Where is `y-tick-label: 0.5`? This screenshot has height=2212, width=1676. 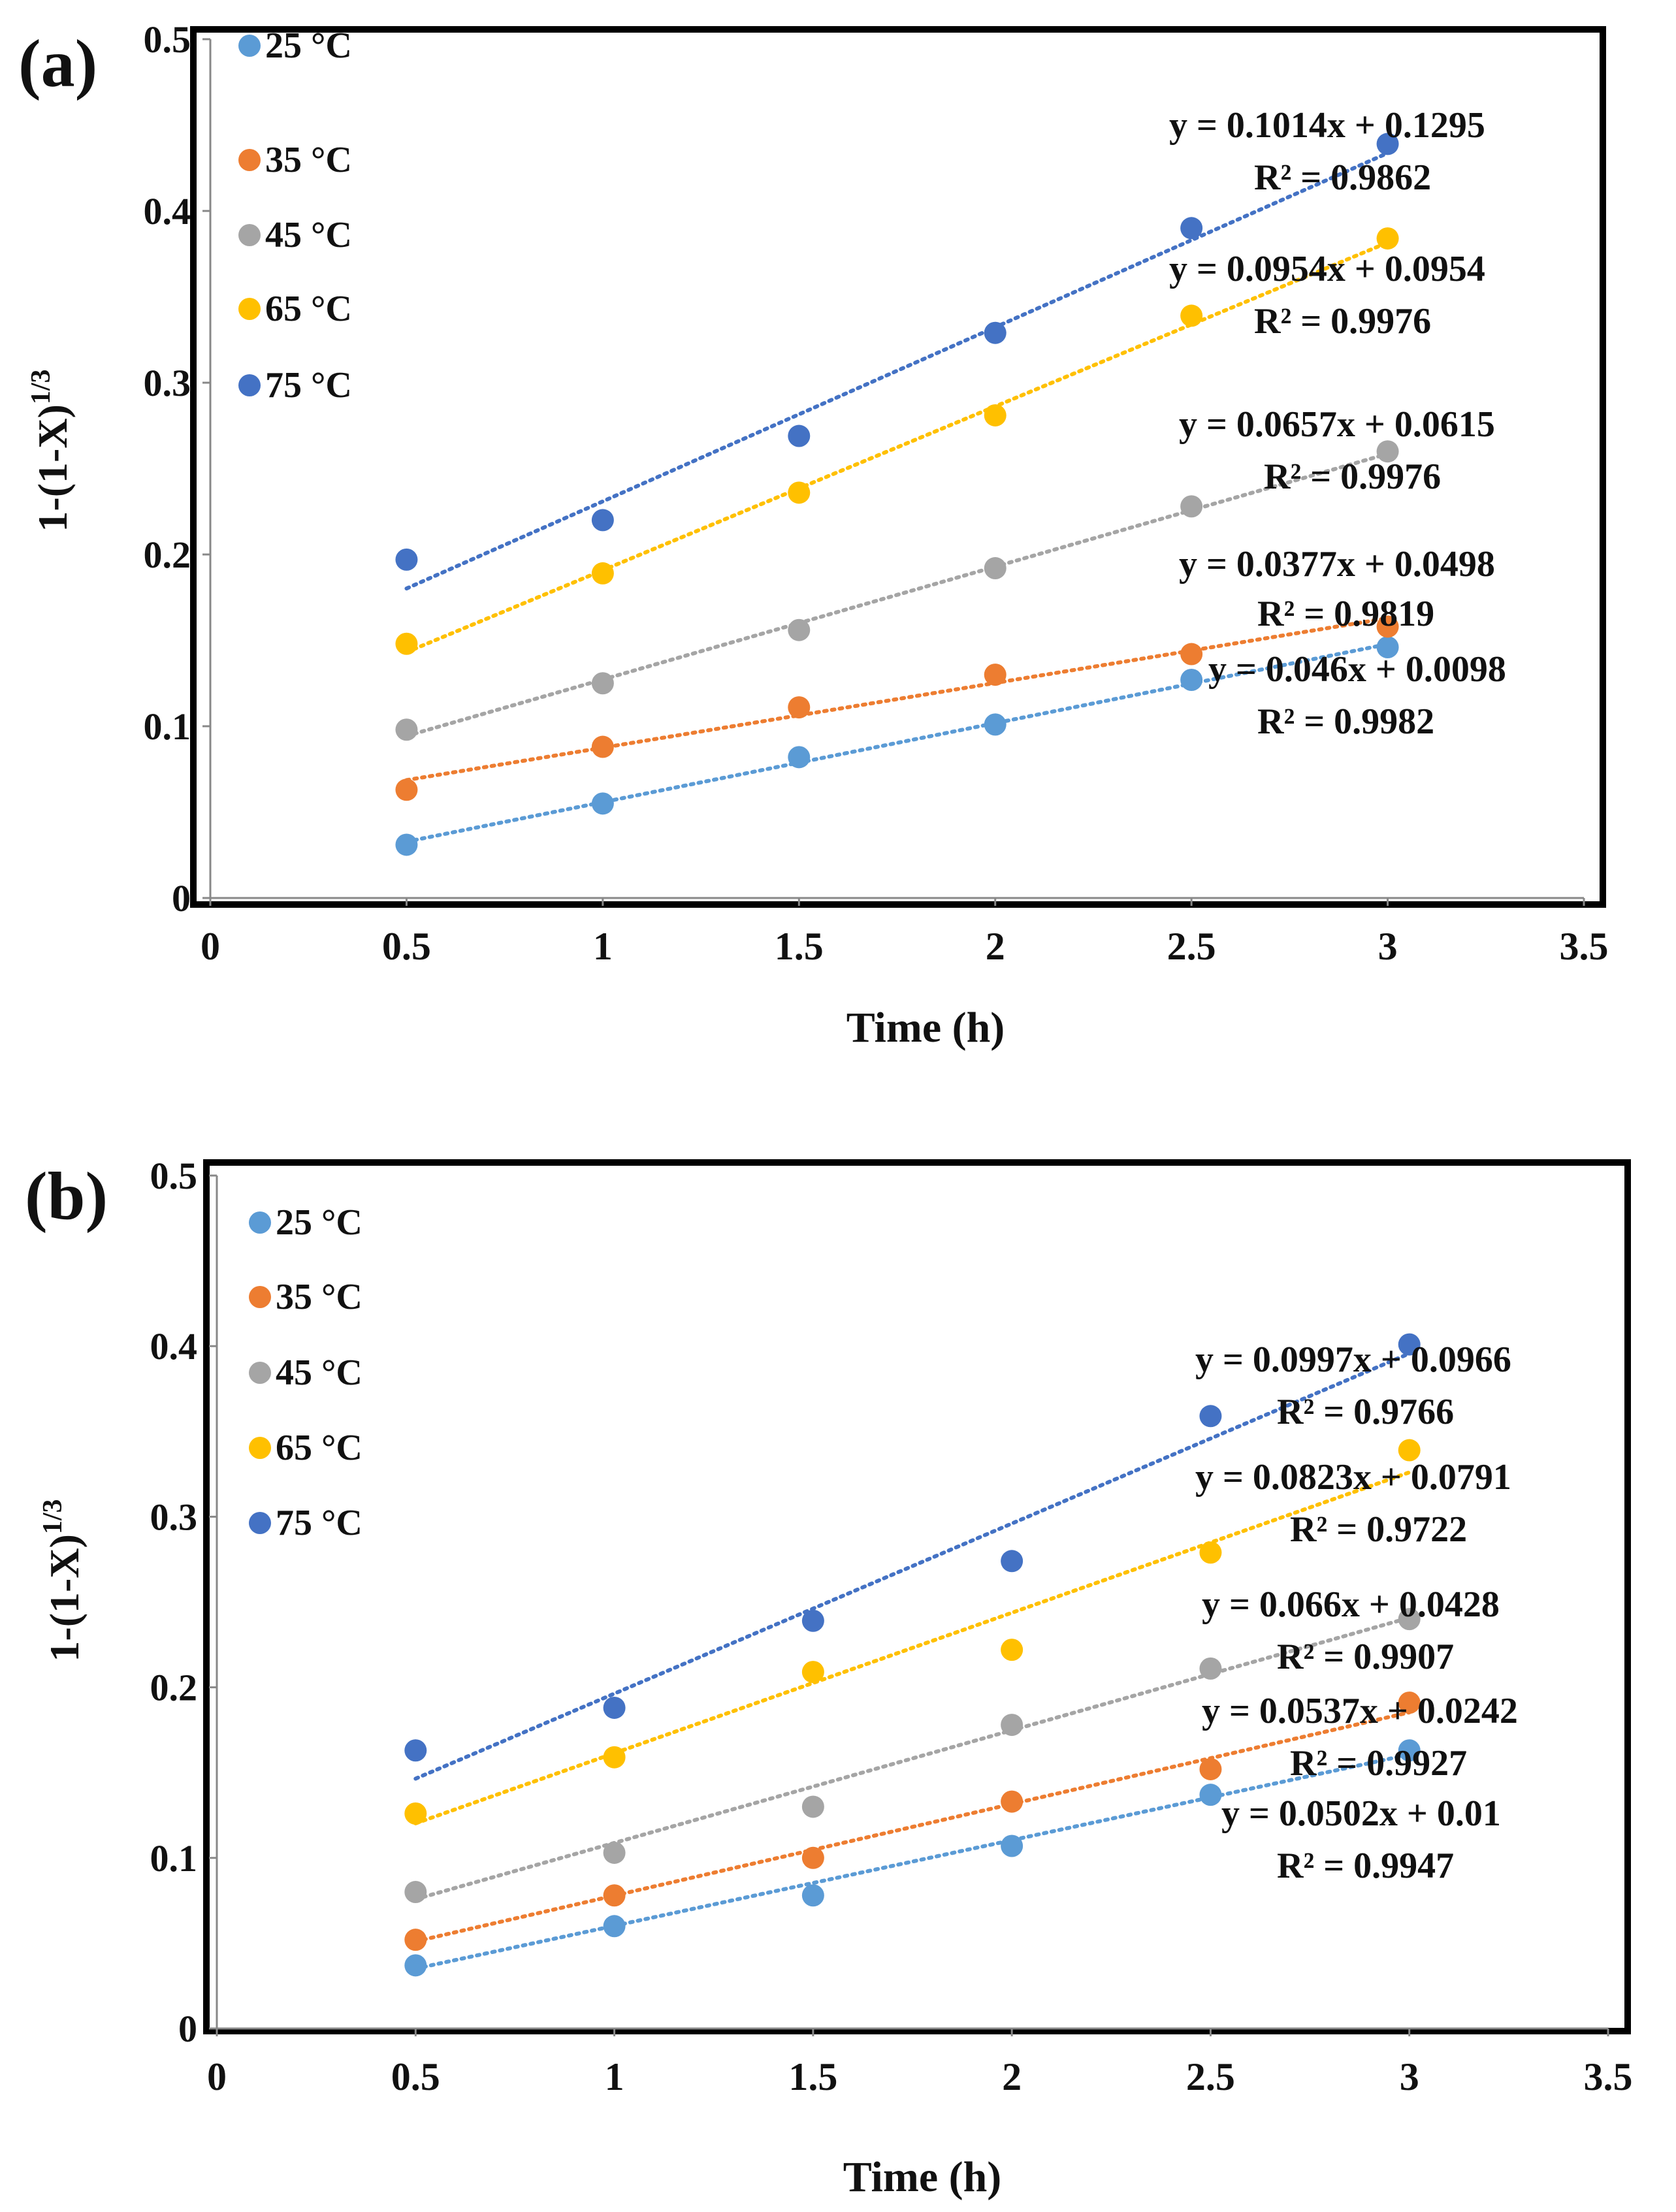 y-tick-label: 0.5 is located at coordinates (174, 1176).